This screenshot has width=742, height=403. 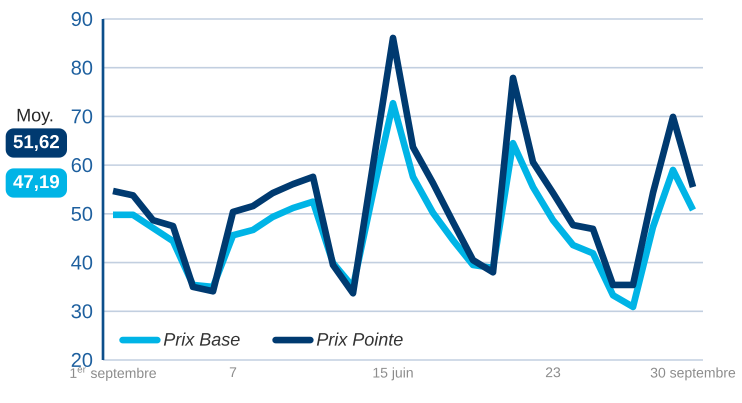 I want to click on x-tick-label: 15 juin, so click(x=393, y=373).